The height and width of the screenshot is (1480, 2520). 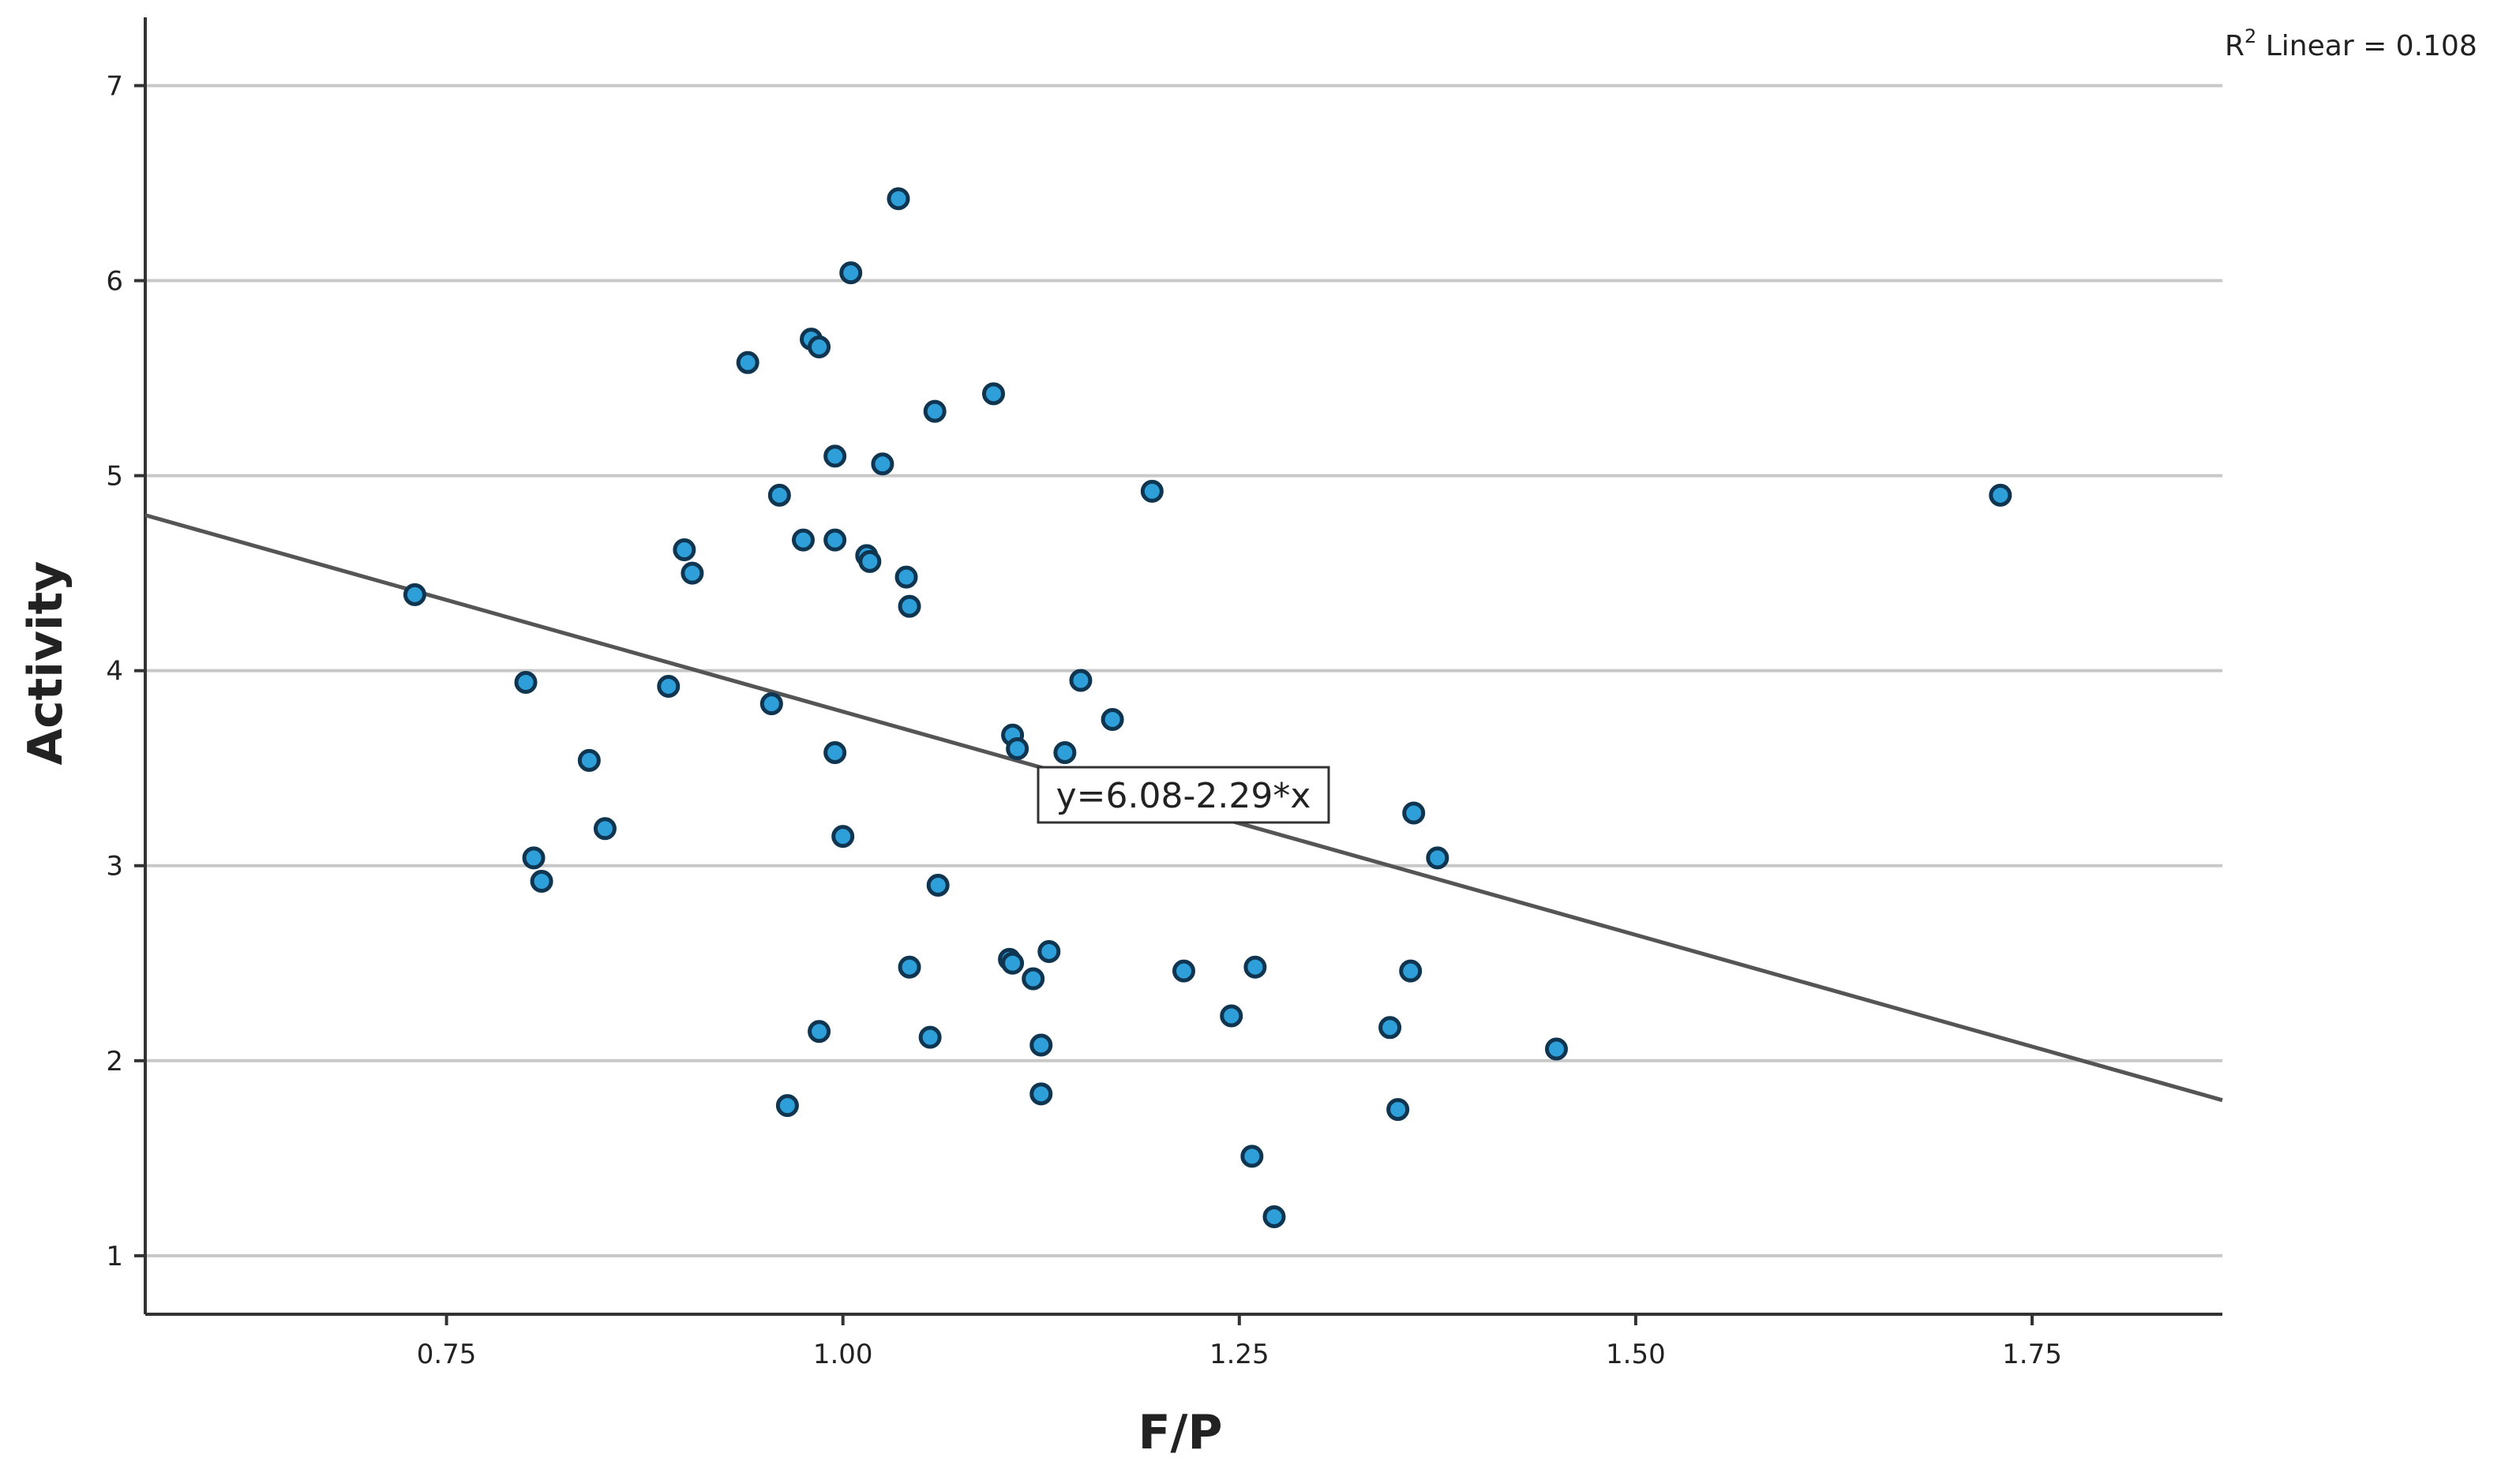 I want to click on y-tick-label: 2, so click(x=114, y=1061).